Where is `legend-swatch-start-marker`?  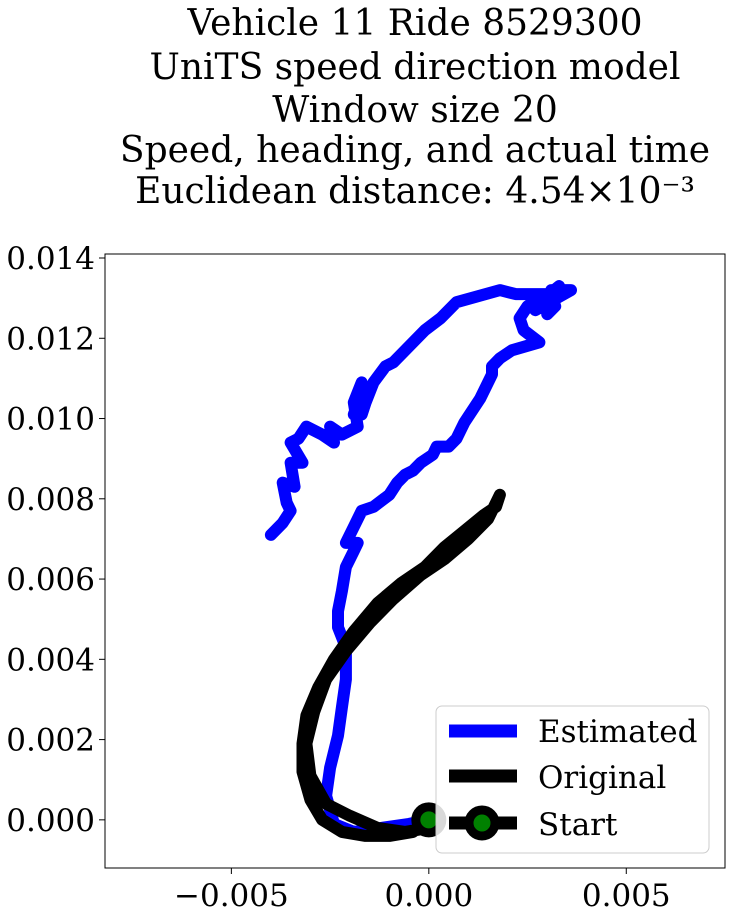 legend-swatch-start-marker is located at coordinates (482, 823).